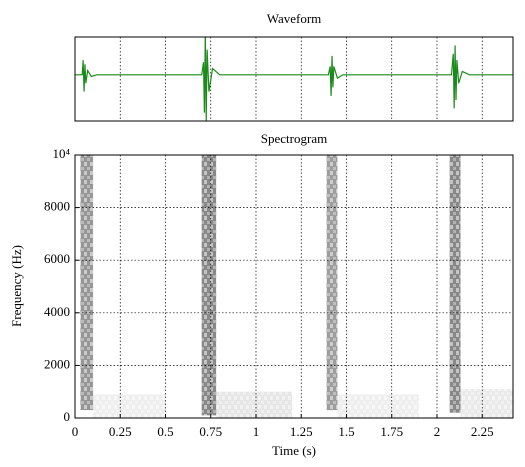 The width and height of the screenshot is (525, 467). Describe the element at coordinates (301, 431) in the screenshot. I see `x-tick-label: 1.25` at that location.